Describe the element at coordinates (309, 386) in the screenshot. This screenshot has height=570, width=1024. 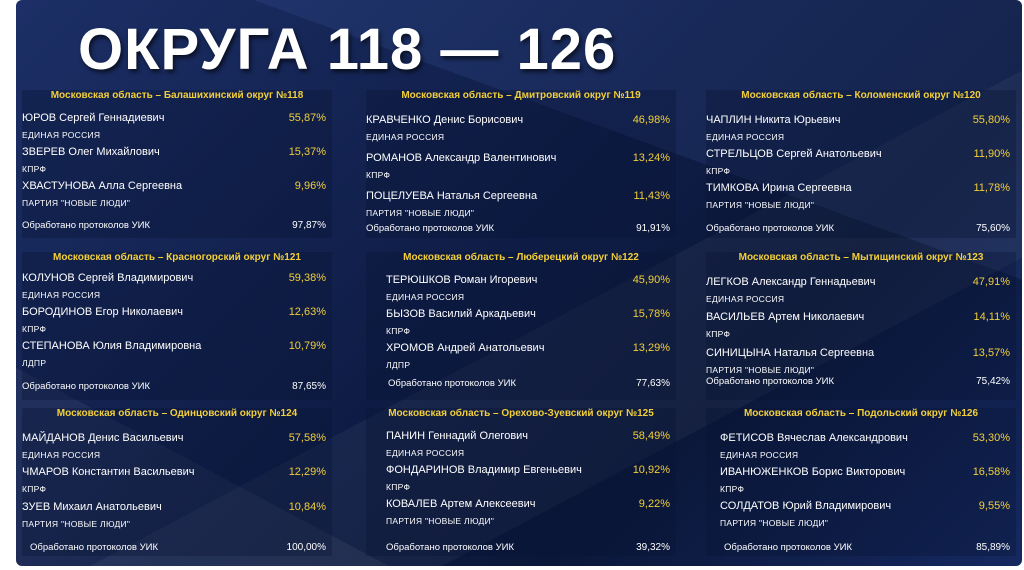
I see `protocols-value: 87,65%` at that location.